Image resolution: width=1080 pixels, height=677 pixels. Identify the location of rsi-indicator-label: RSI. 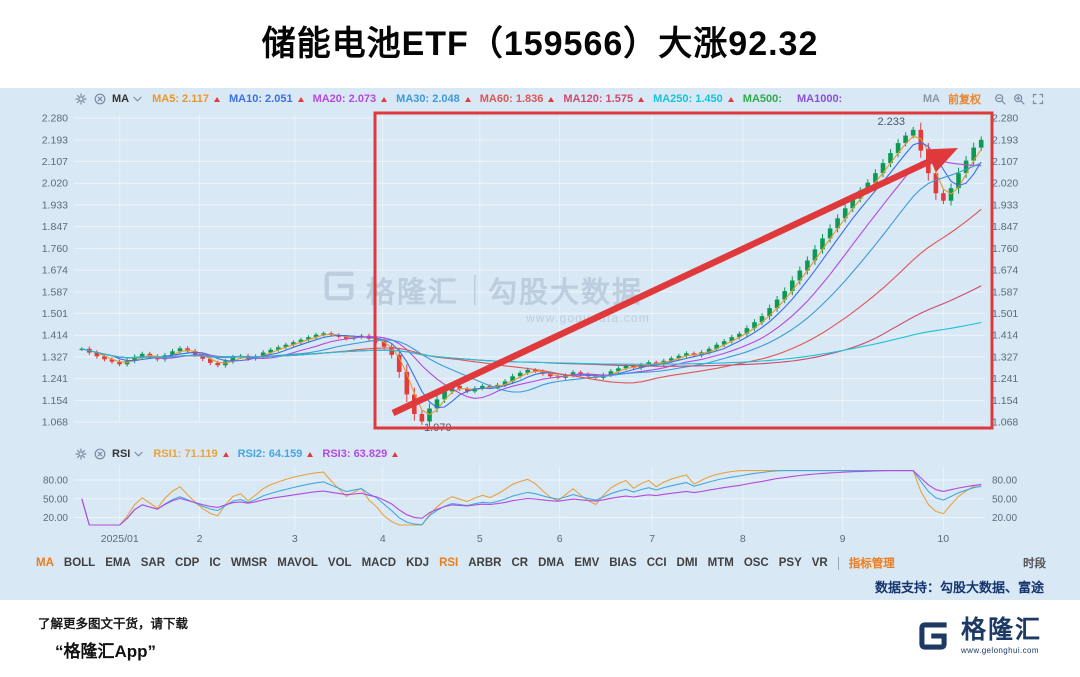
(121, 454).